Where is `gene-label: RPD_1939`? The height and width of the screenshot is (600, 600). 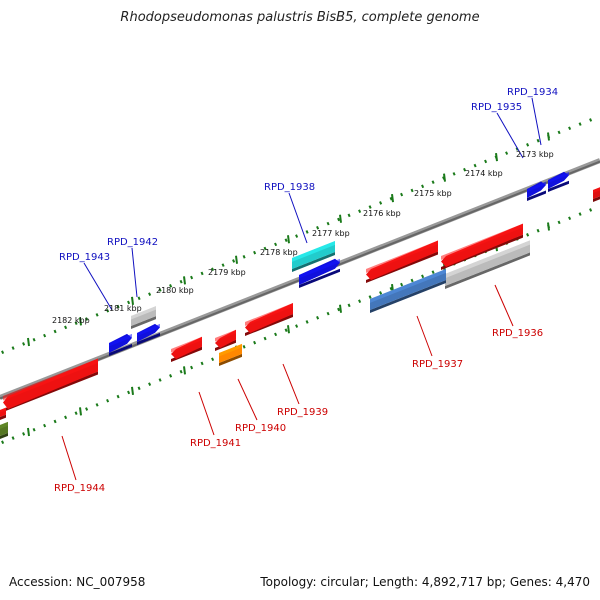
gene-label: RPD_1939 is located at coordinates (302, 412).